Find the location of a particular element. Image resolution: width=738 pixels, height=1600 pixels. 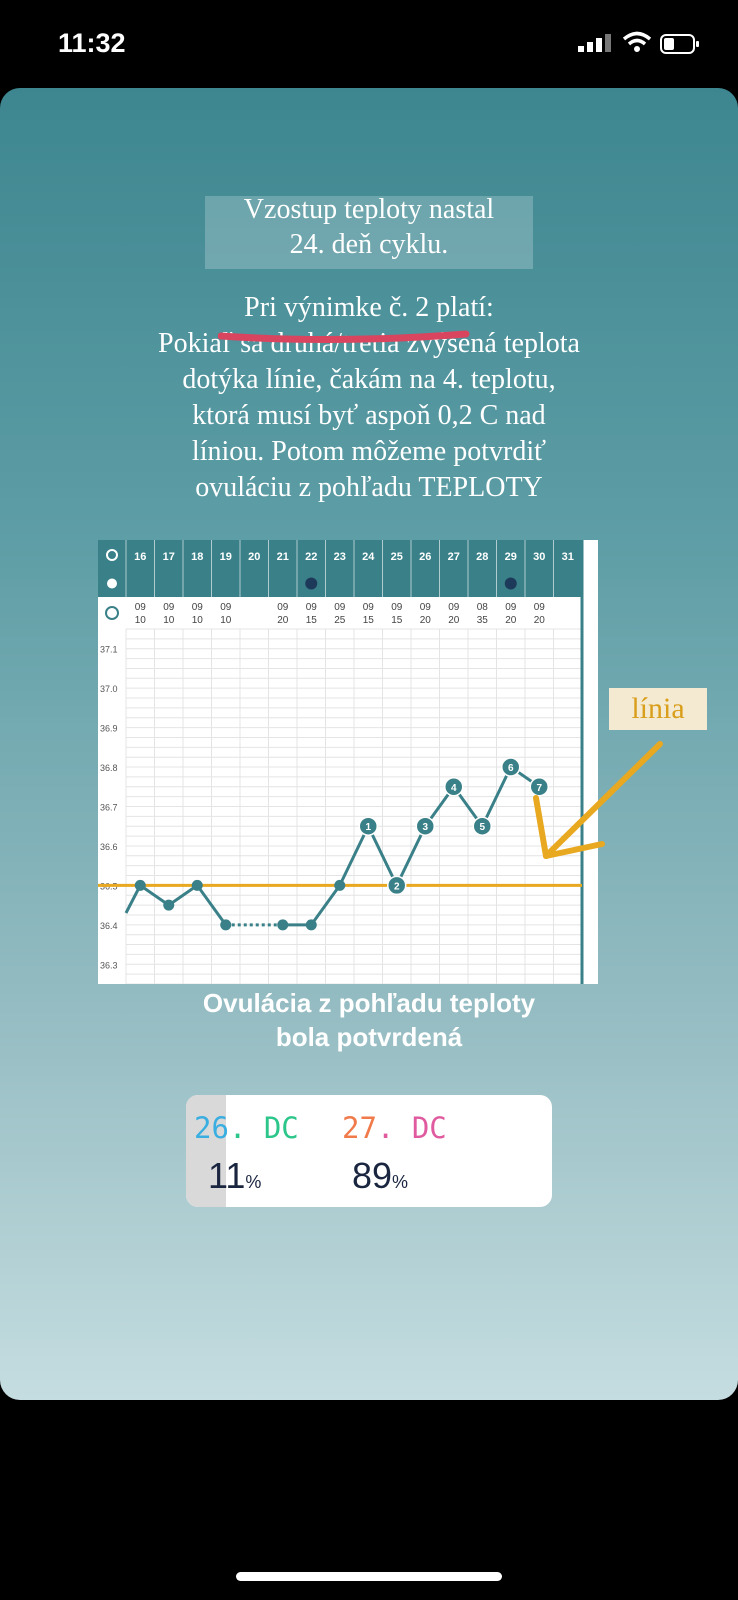

day-label: 27 is located at coordinates (454, 557).